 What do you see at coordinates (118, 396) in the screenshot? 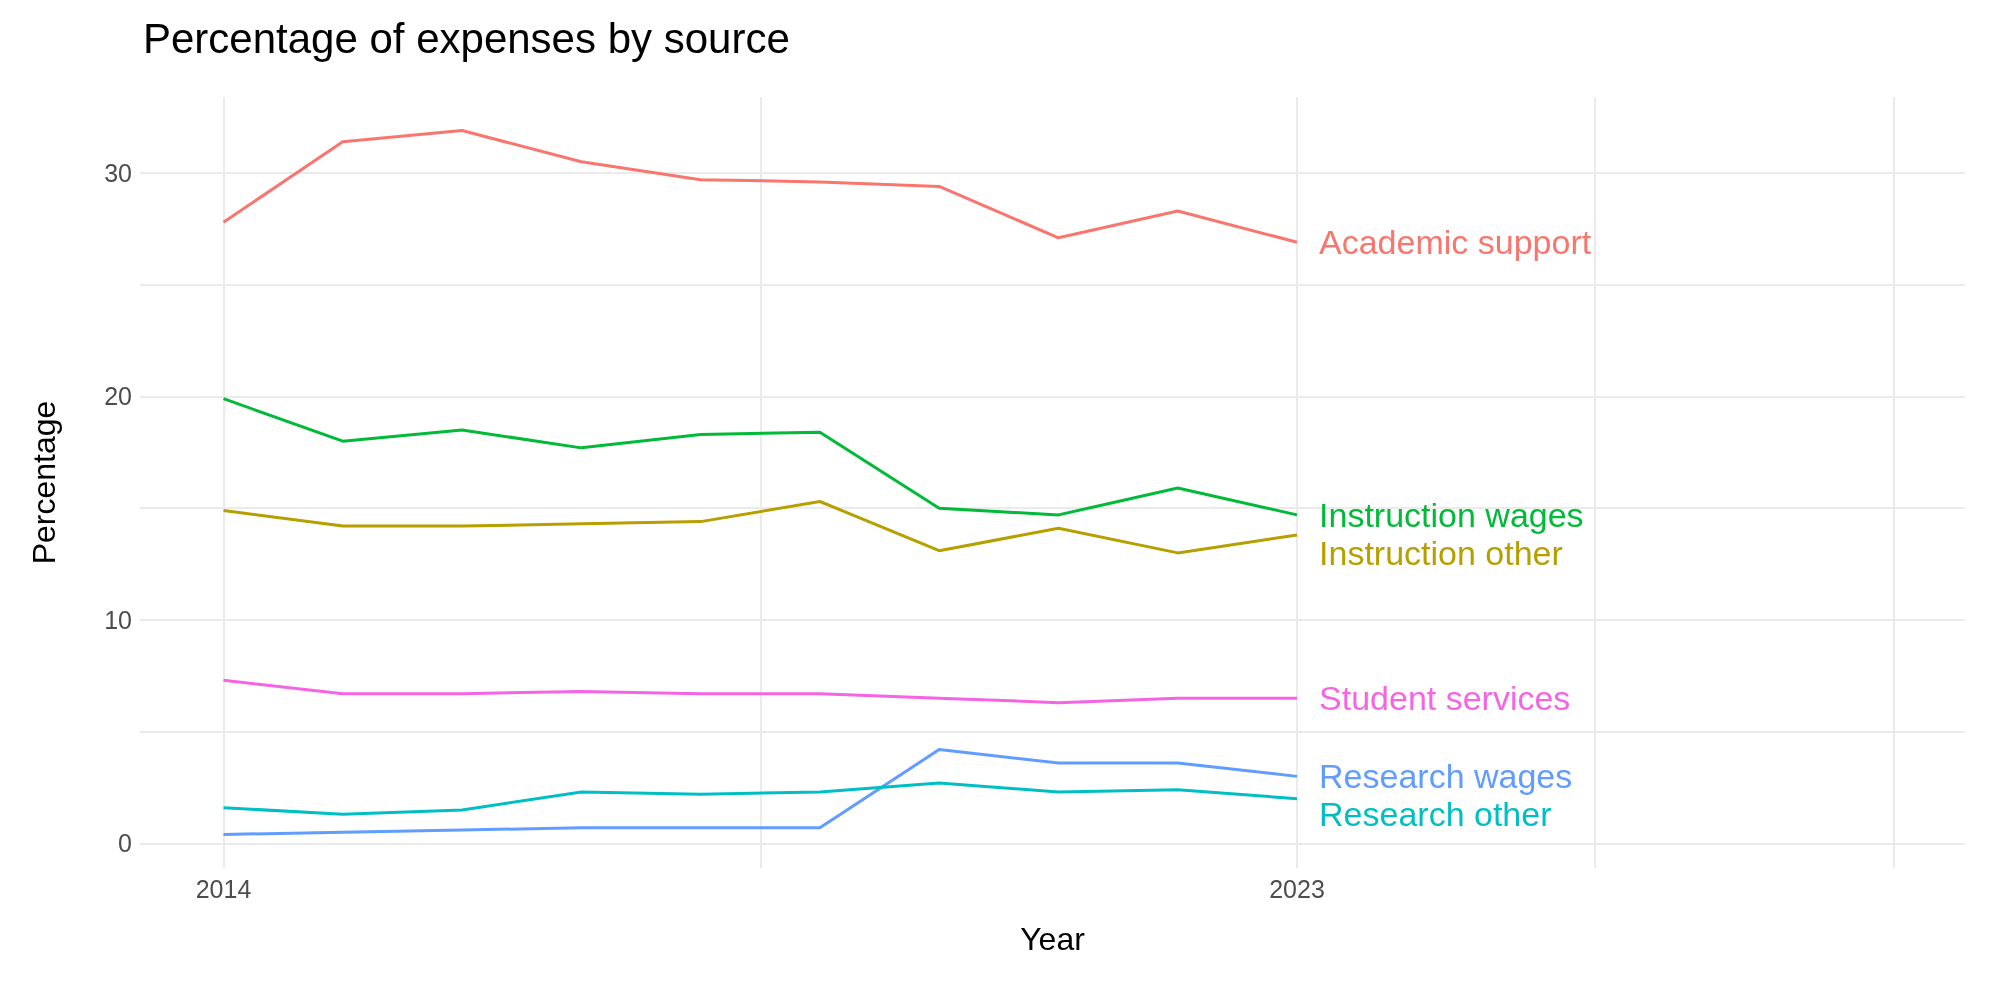
I see `y-tick-label: 20` at bounding box center [118, 396].